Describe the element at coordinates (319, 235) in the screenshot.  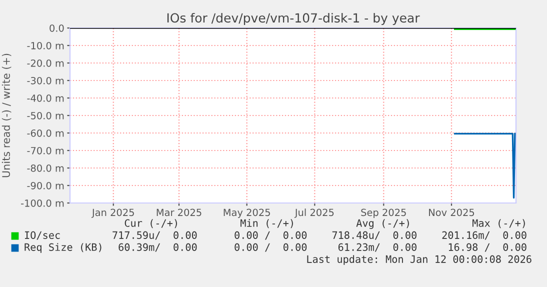
I see `text: 717.59u/ 0.00 0.00 / 0.00 718.48u/ 0.00 201.16m/ 0.00` at that location.